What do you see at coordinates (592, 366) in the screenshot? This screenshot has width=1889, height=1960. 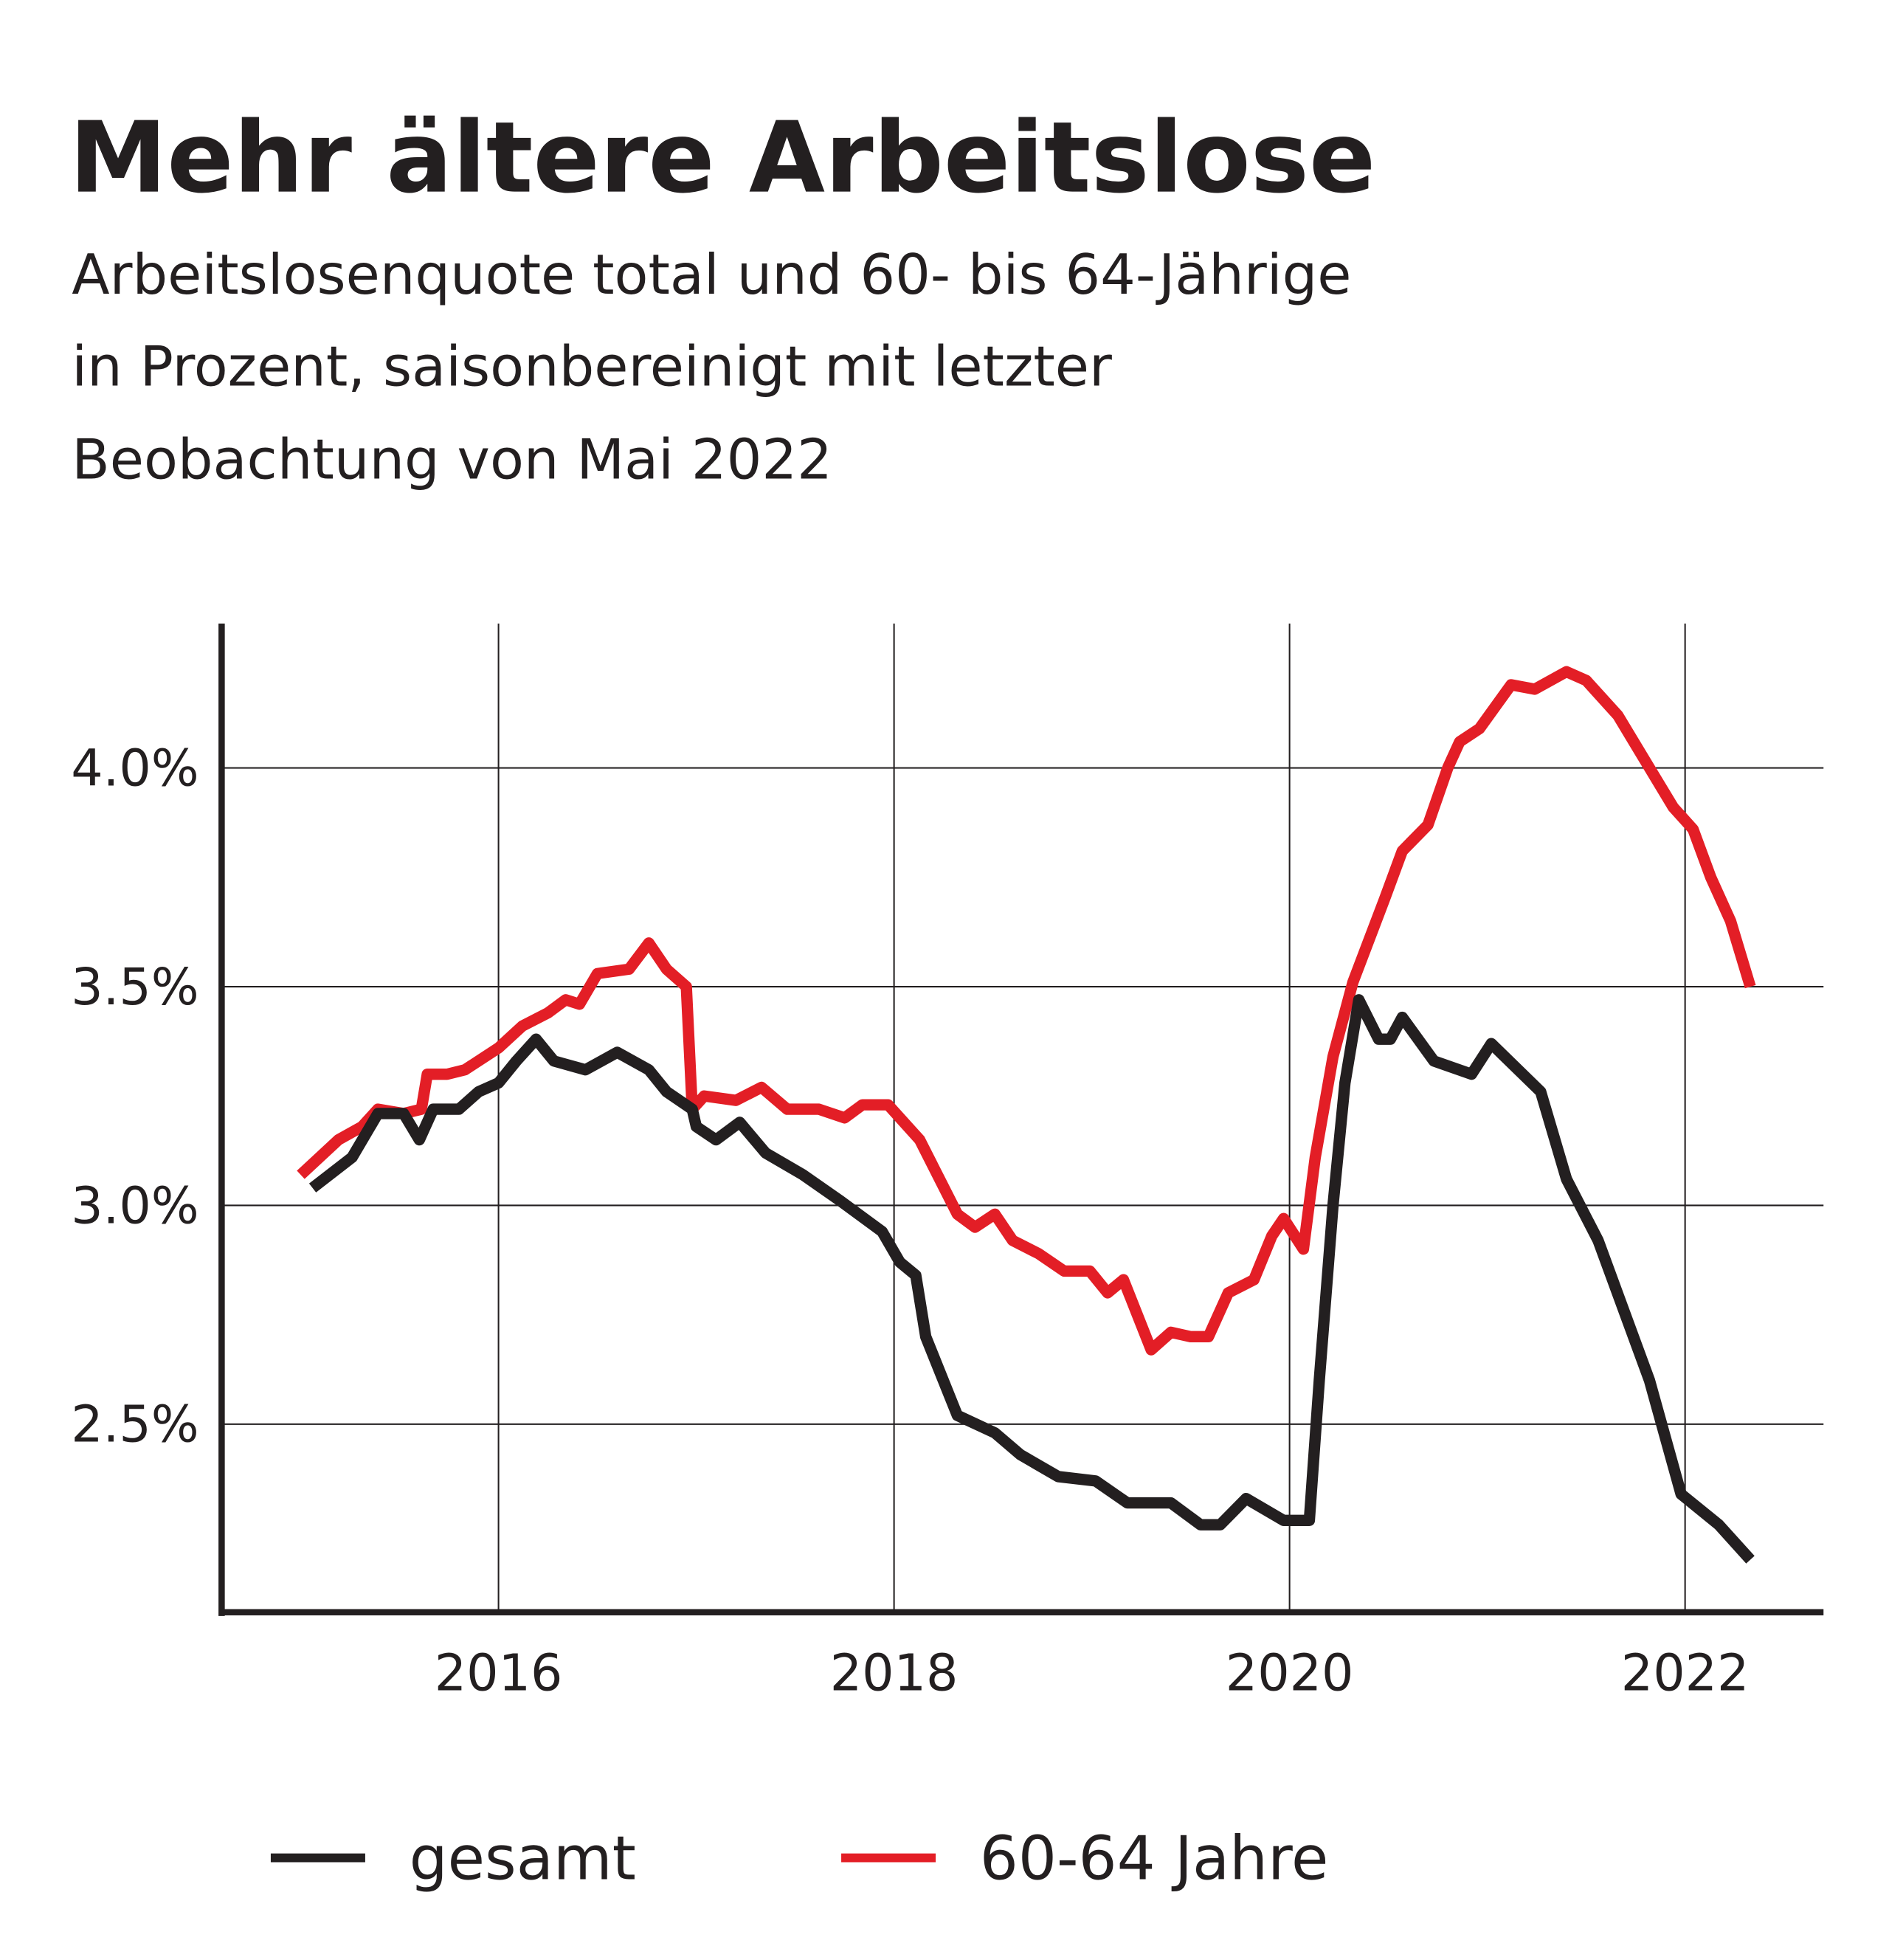 I see `chart-subtitle: in Prozent, saisonbereinigt mit letzter` at bounding box center [592, 366].